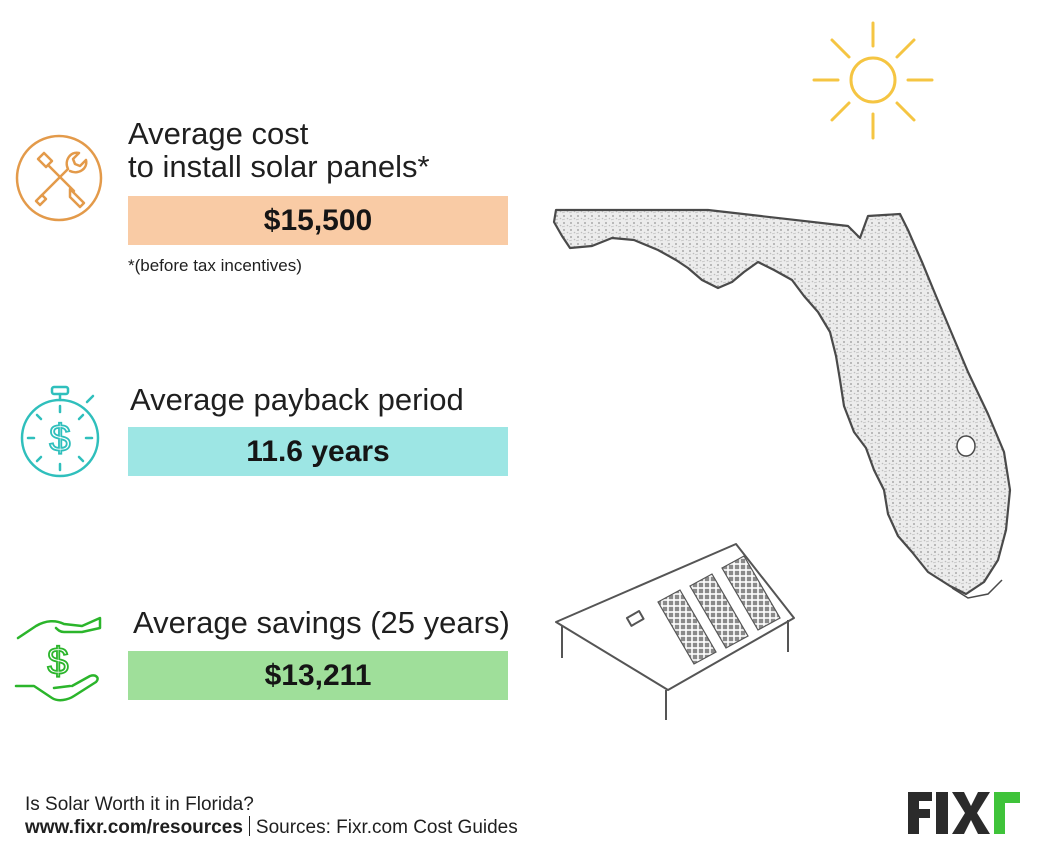 This screenshot has width=1040, height=853. What do you see at coordinates (215, 265) in the screenshot?
I see `cost-footnote: *(before tax incentives)` at bounding box center [215, 265].